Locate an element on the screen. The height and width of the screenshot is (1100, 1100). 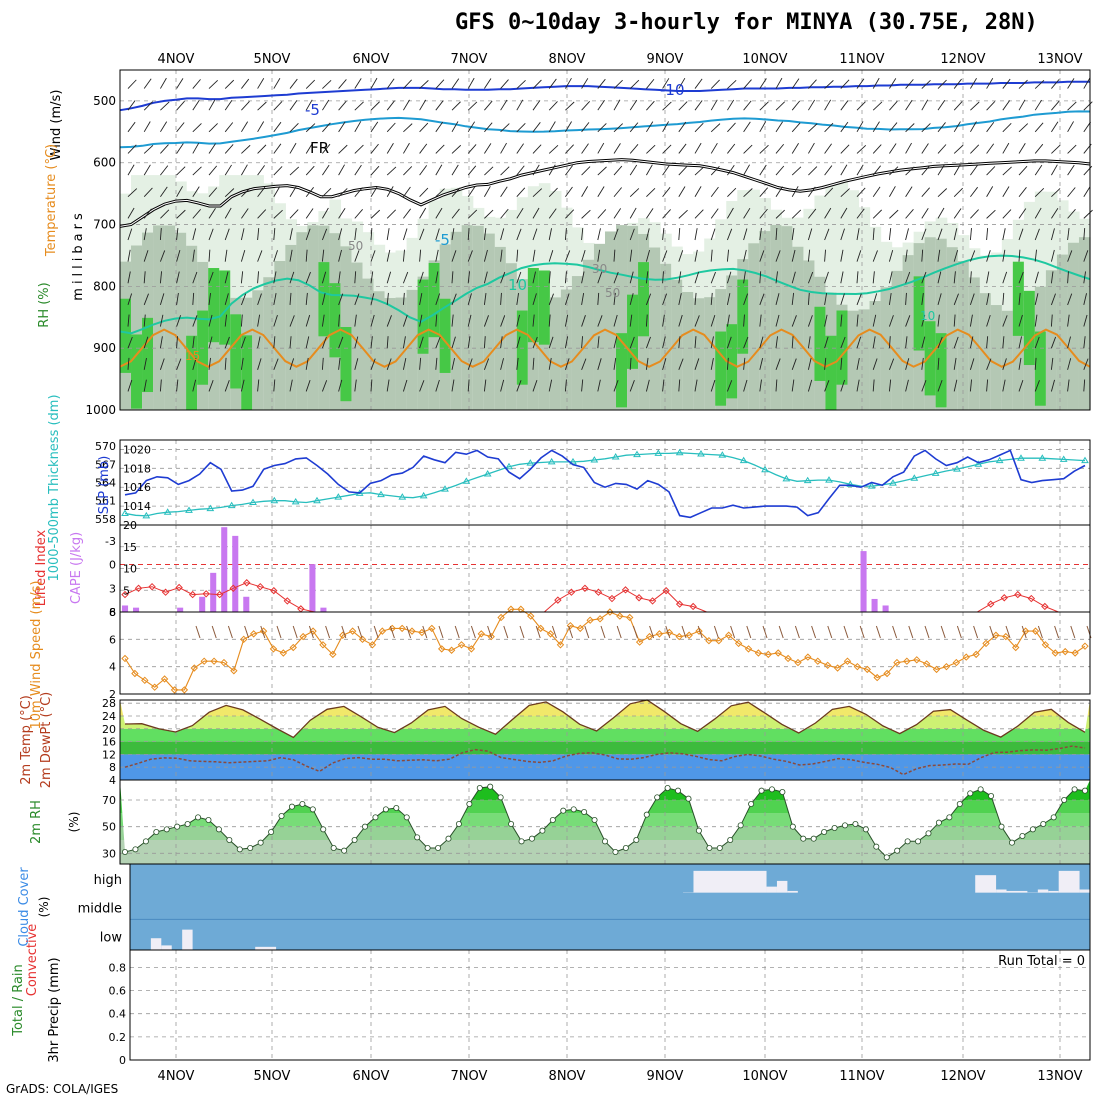
precip-tick: 0.2 is located at coordinates (118, 1037).